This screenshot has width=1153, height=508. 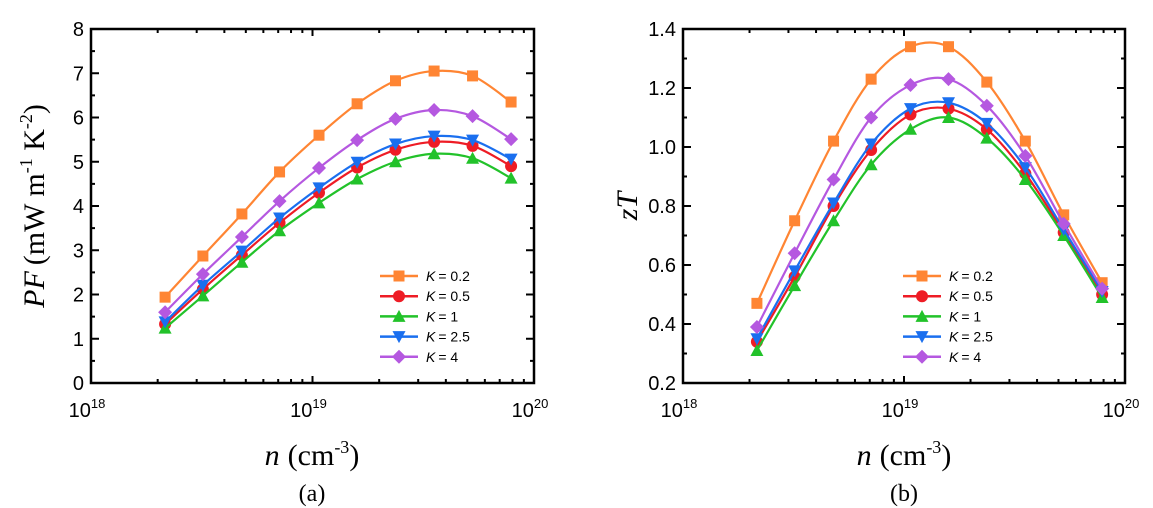 What do you see at coordinates (425, 337) in the screenshot?
I see `legend-item: K = 2.5` at bounding box center [425, 337].